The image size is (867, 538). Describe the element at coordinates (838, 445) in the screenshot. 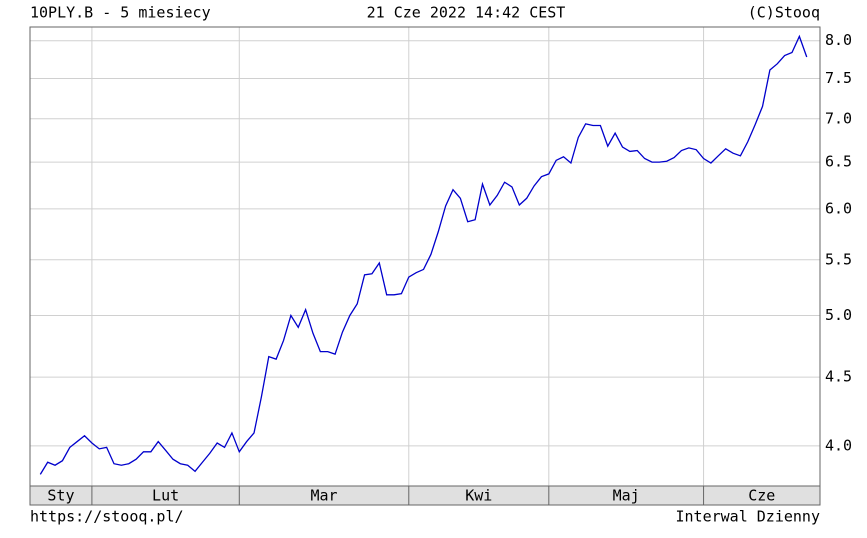

I see `y-tick-label: 4.0` at that location.